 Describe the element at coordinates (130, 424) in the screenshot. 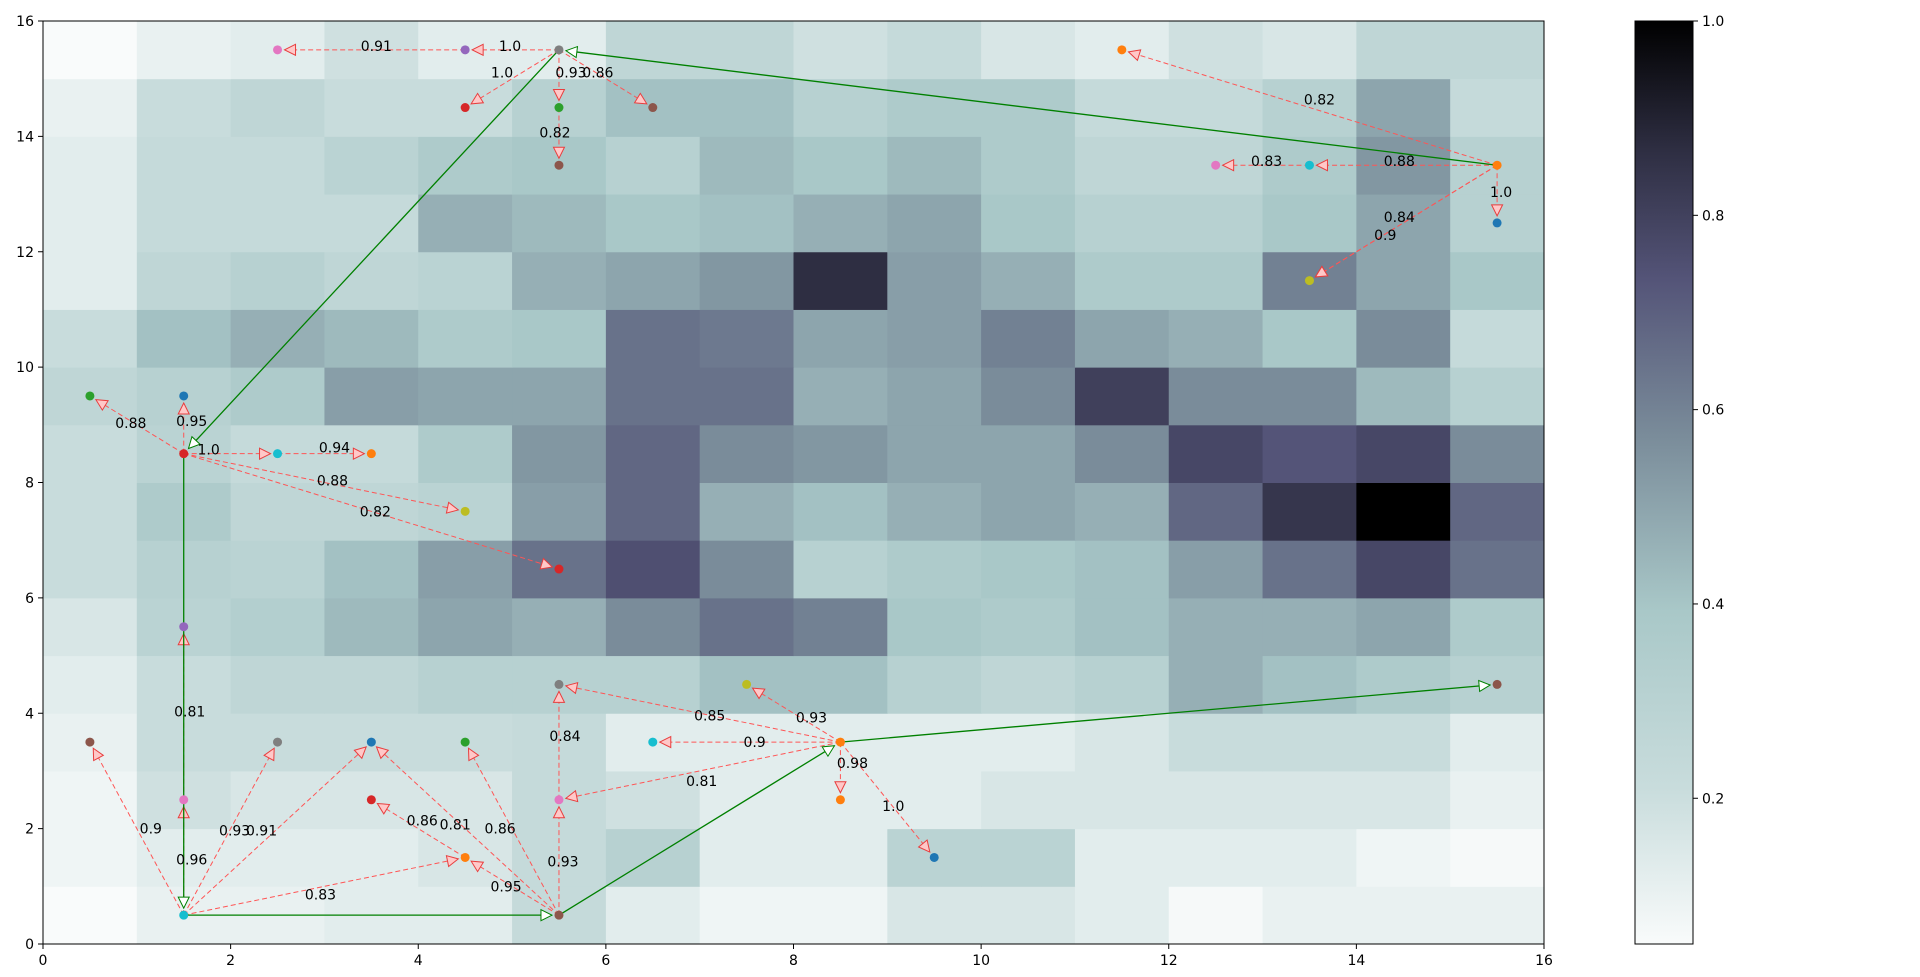

I see `edge-weight-label: 0.88` at that location.